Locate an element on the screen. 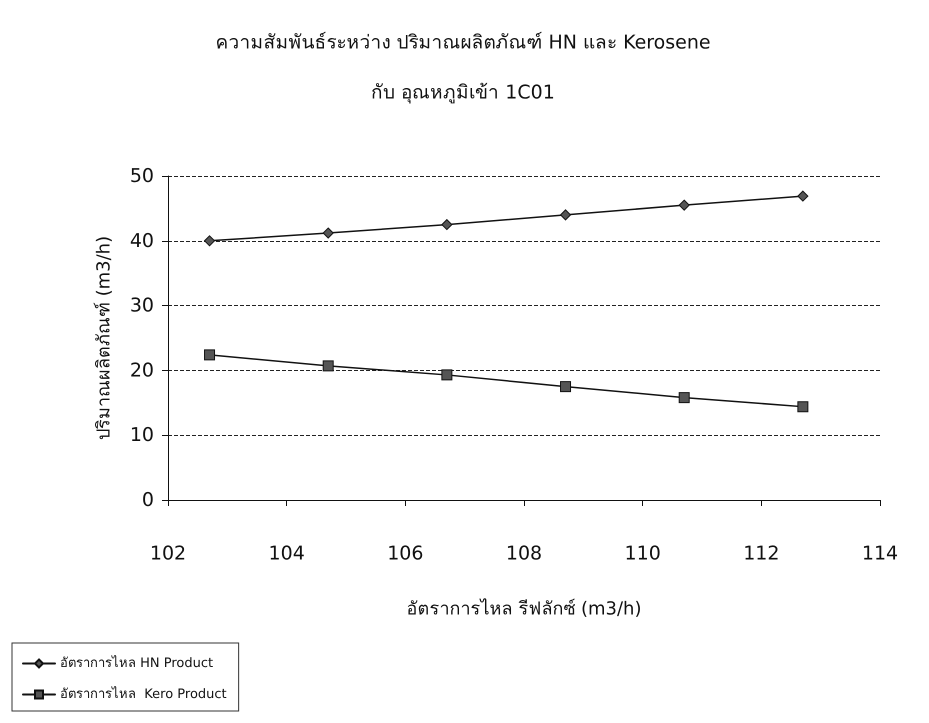 The height and width of the screenshot is (723, 929). x-tick-label: 112 is located at coordinates (761, 553).